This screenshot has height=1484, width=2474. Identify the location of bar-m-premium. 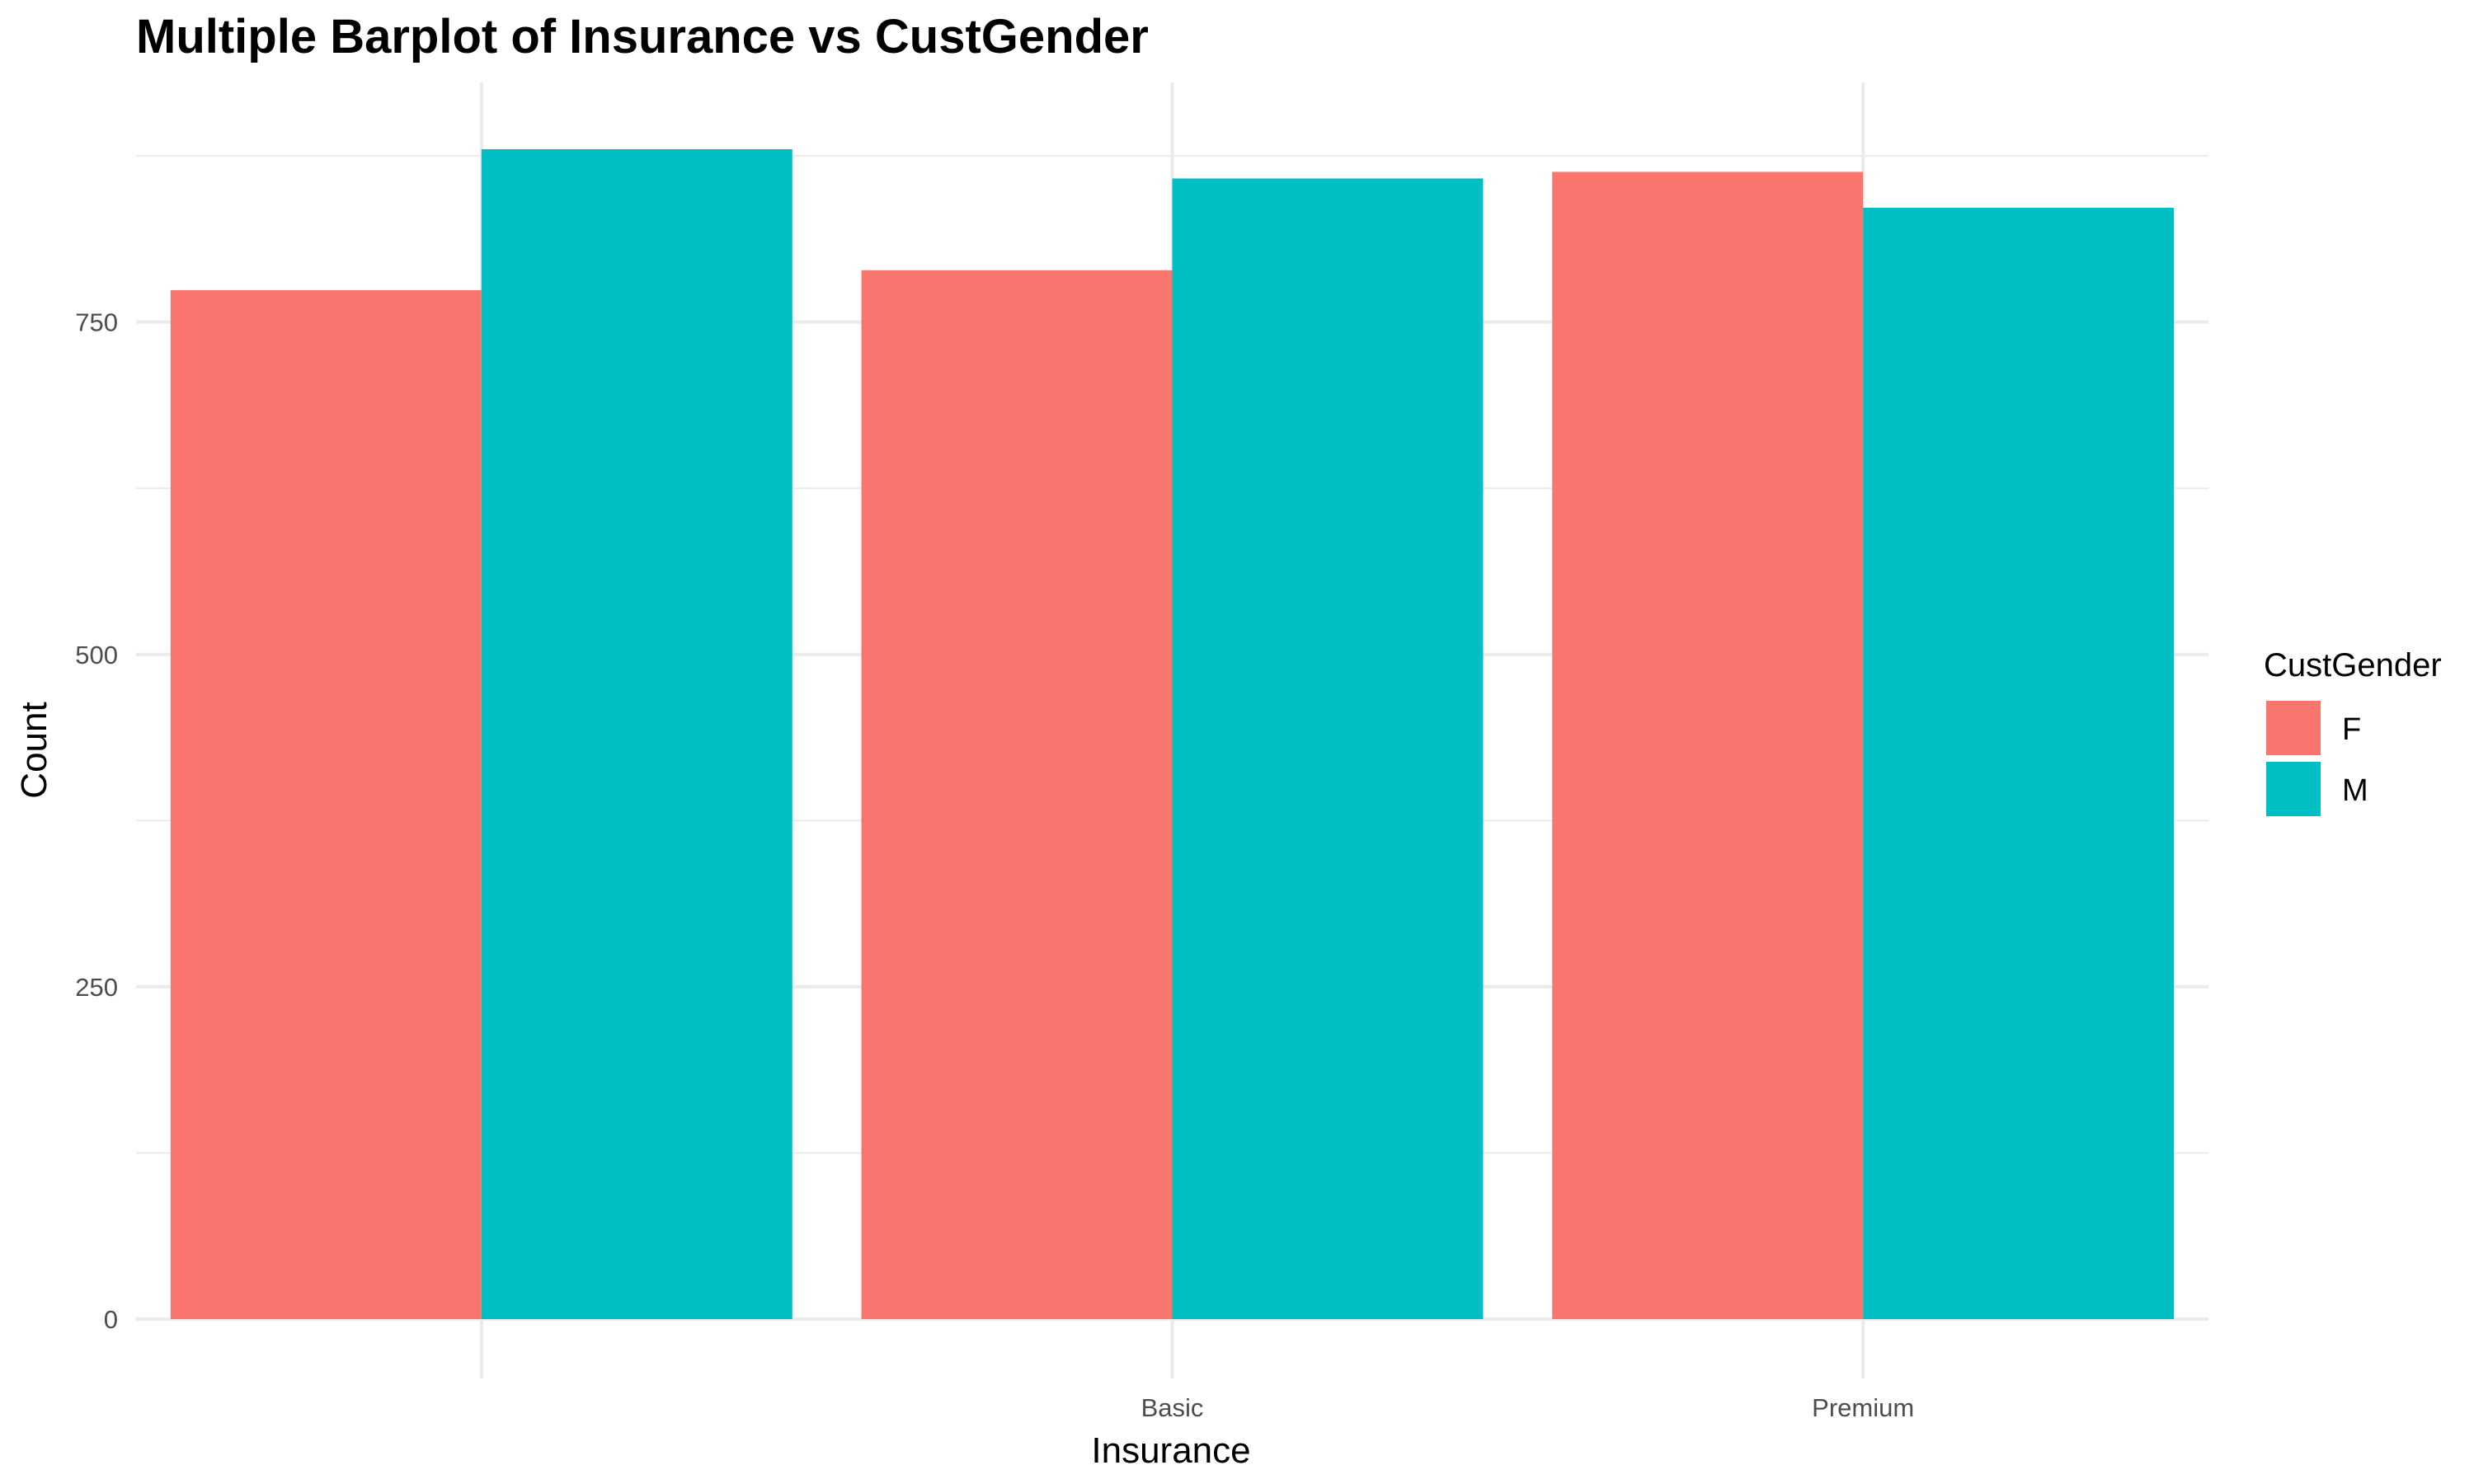
(2019, 763).